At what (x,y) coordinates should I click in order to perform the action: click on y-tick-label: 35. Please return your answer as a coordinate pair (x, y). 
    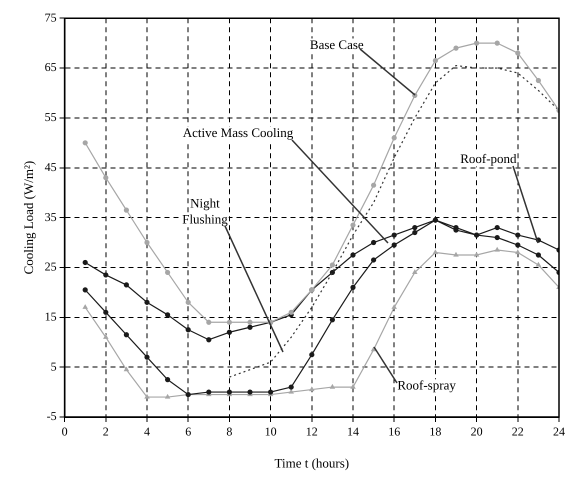
    Looking at the image, I should click on (50, 217).